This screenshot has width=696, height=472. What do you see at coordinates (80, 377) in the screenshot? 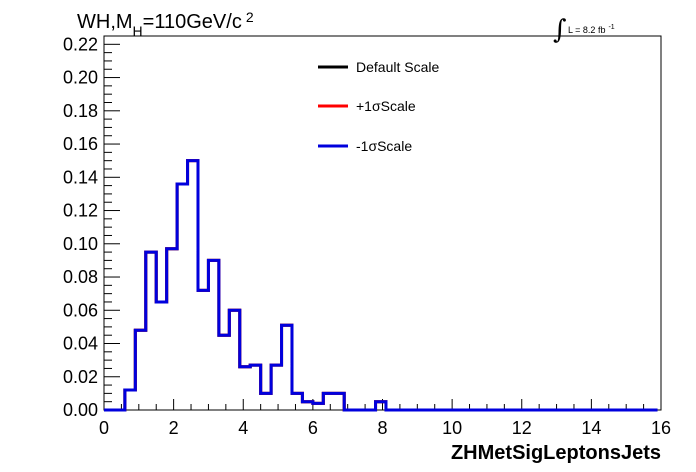
I see `y-tick-label: 0.02` at bounding box center [80, 377].